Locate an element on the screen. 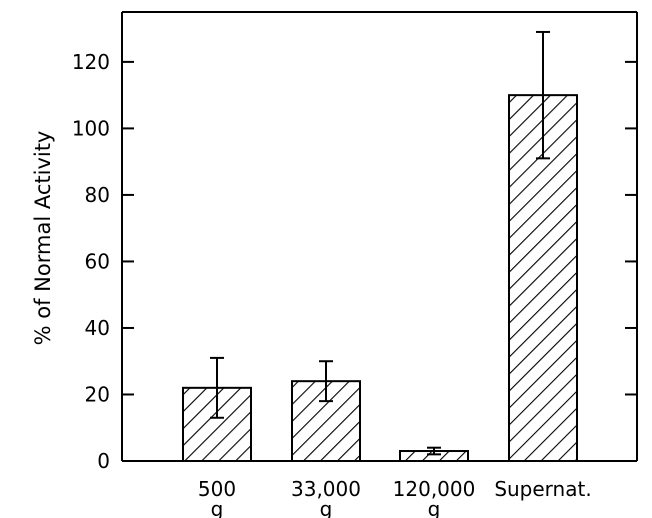 This screenshot has width=652, height=518. x-tick-label: Supernat. is located at coordinates (542, 489).